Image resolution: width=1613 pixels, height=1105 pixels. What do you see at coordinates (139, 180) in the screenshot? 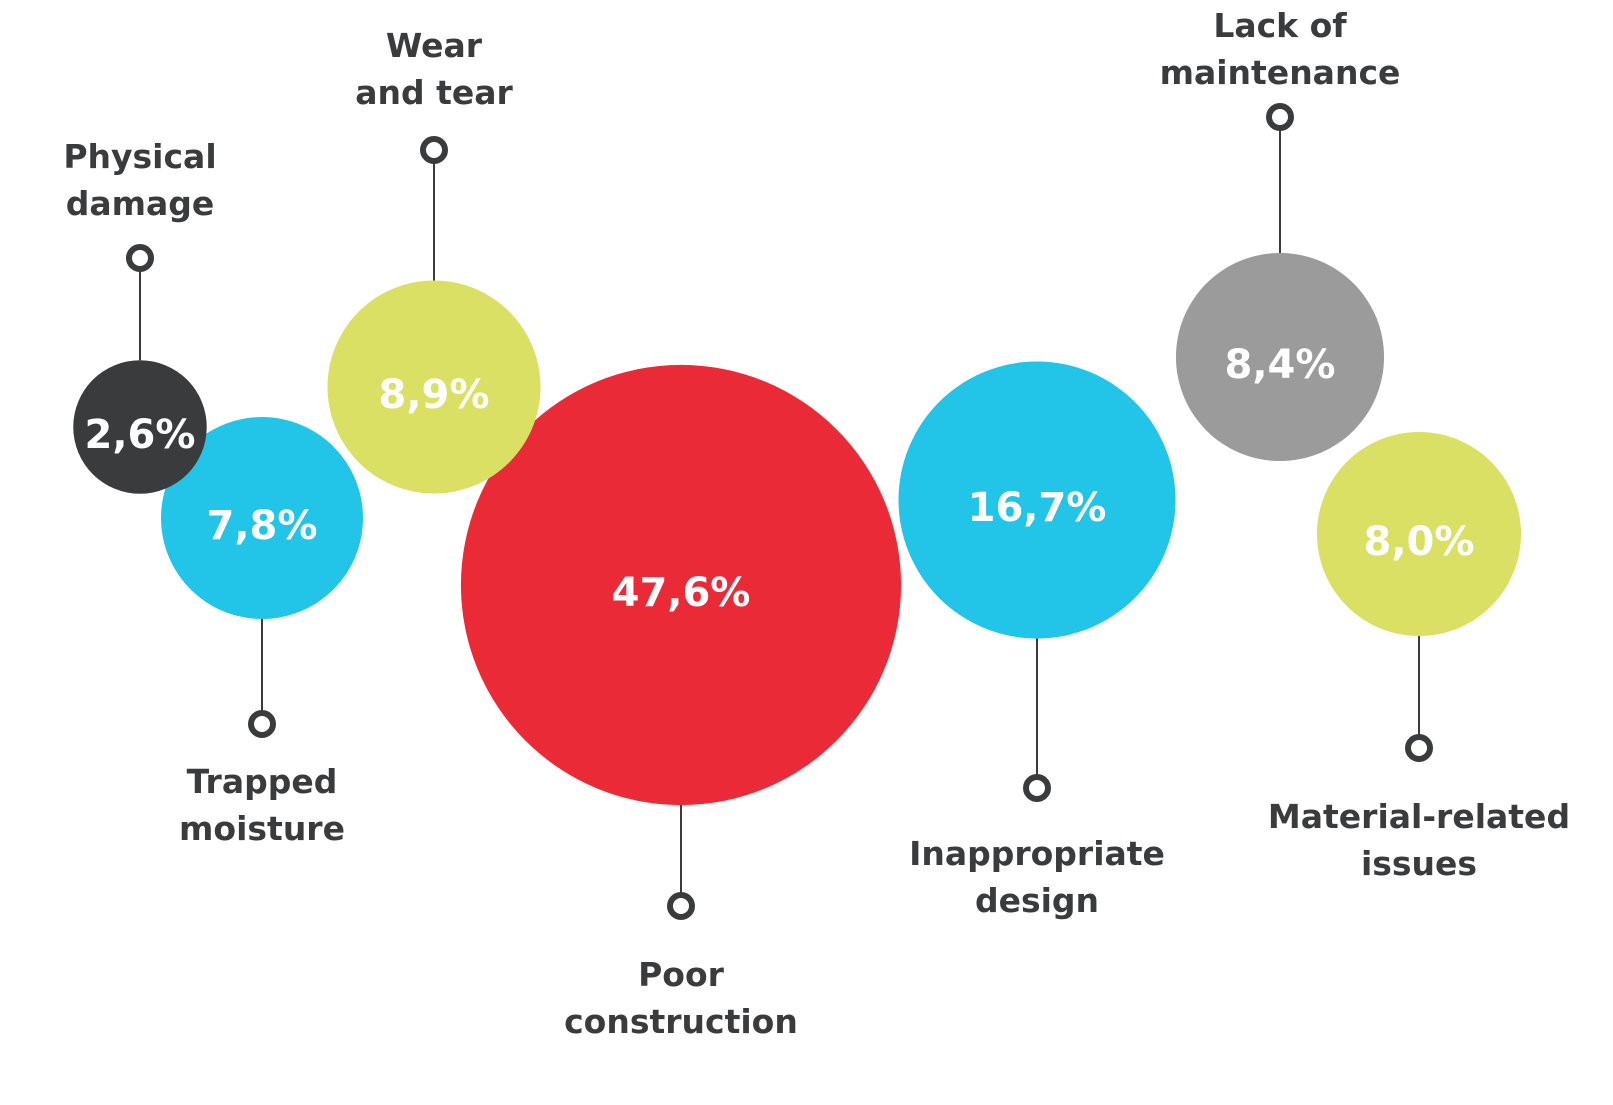
I see `category-label: Physical damage` at bounding box center [139, 180].